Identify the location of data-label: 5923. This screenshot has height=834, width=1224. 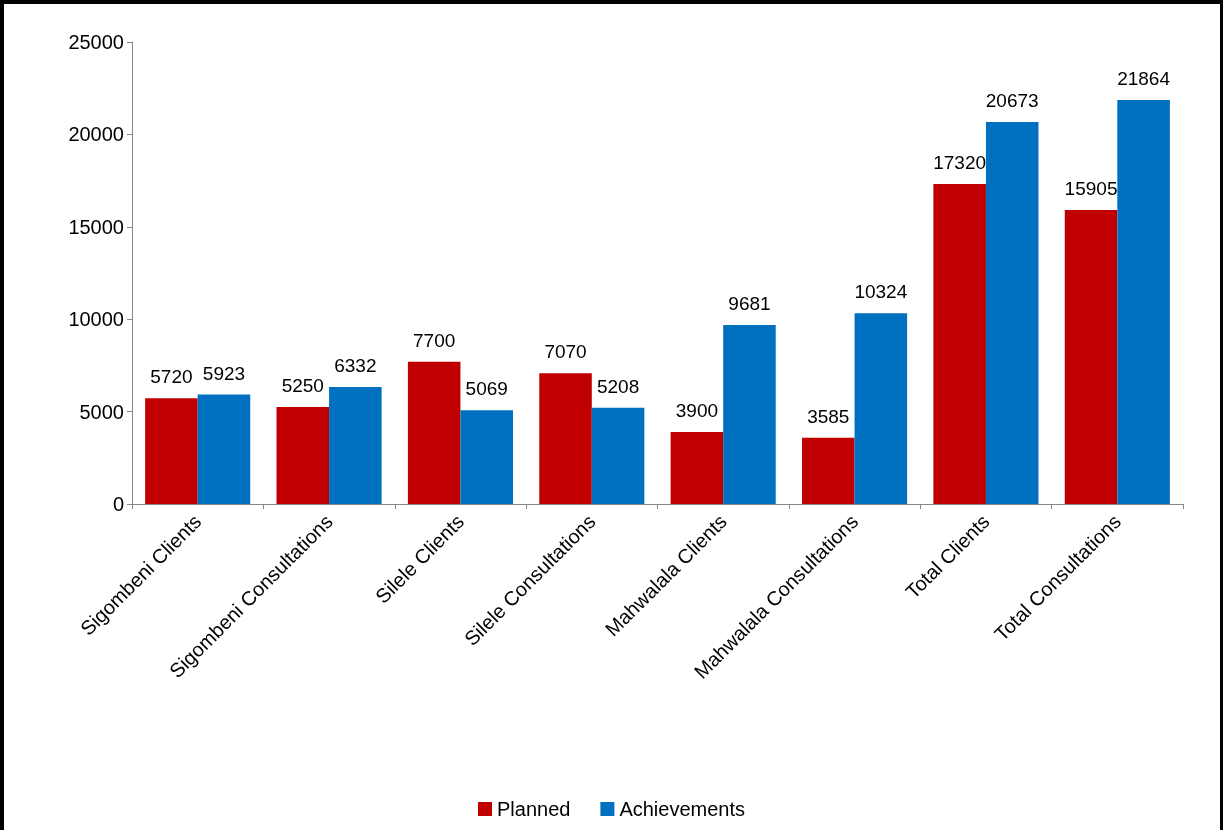
(224, 373).